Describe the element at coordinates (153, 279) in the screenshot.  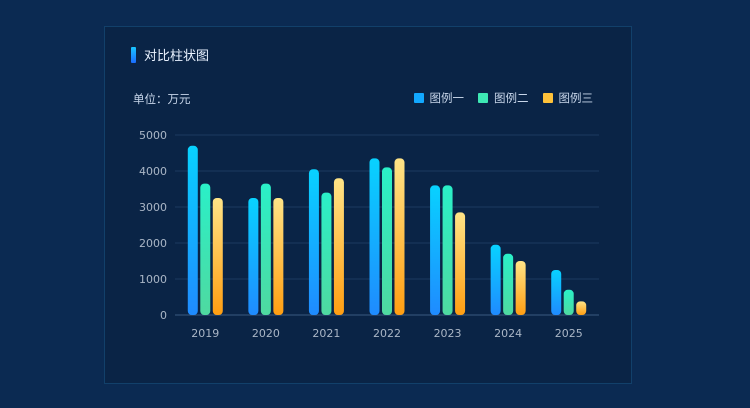
I see `y-tick-label: 1000` at that location.